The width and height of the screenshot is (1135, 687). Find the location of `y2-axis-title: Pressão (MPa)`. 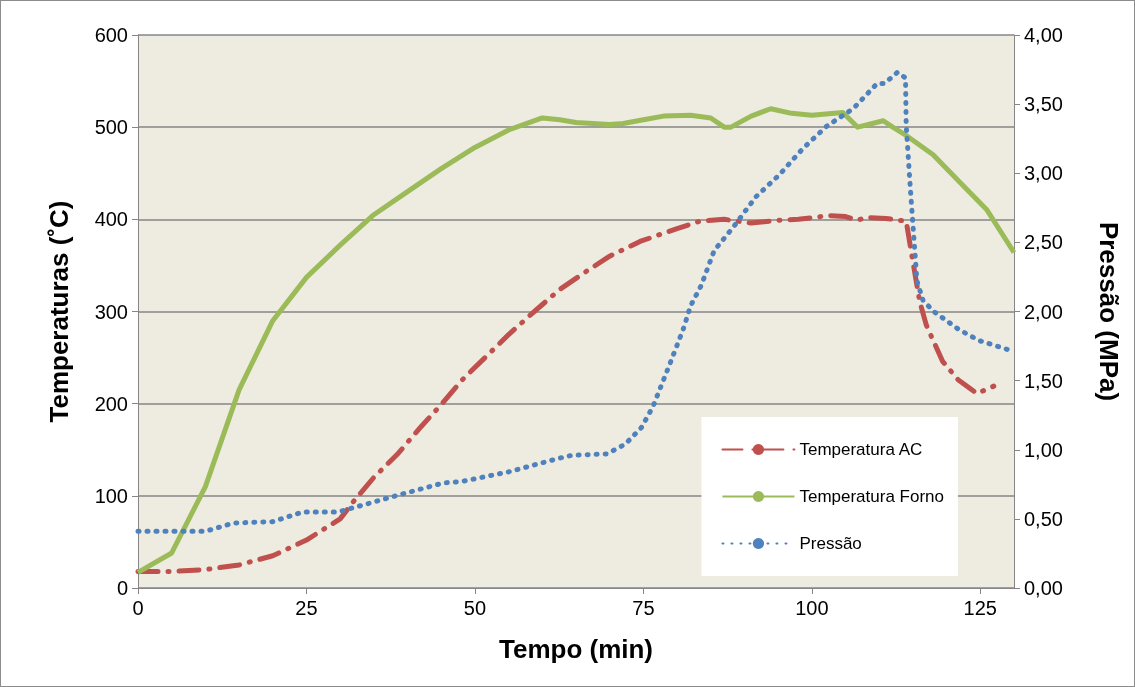

y2-axis-title: Pressão (MPa) is located at coordinates (1109, 311).